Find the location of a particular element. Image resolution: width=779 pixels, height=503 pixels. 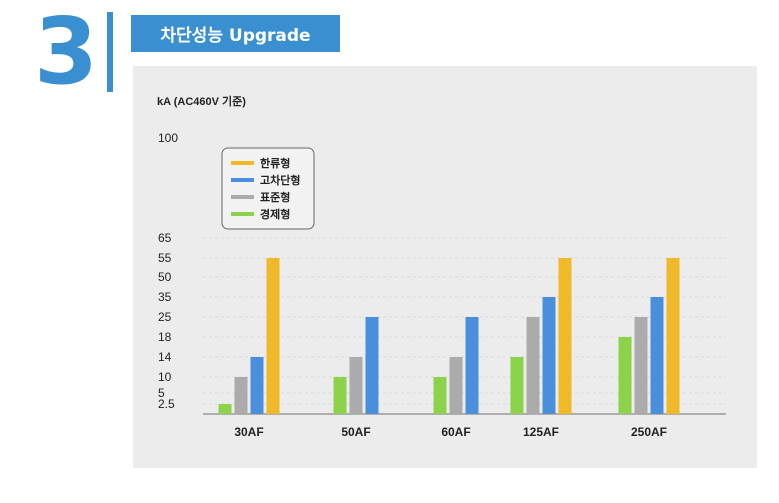

x-category-label: 125AF is located at coordinates (541, 432).